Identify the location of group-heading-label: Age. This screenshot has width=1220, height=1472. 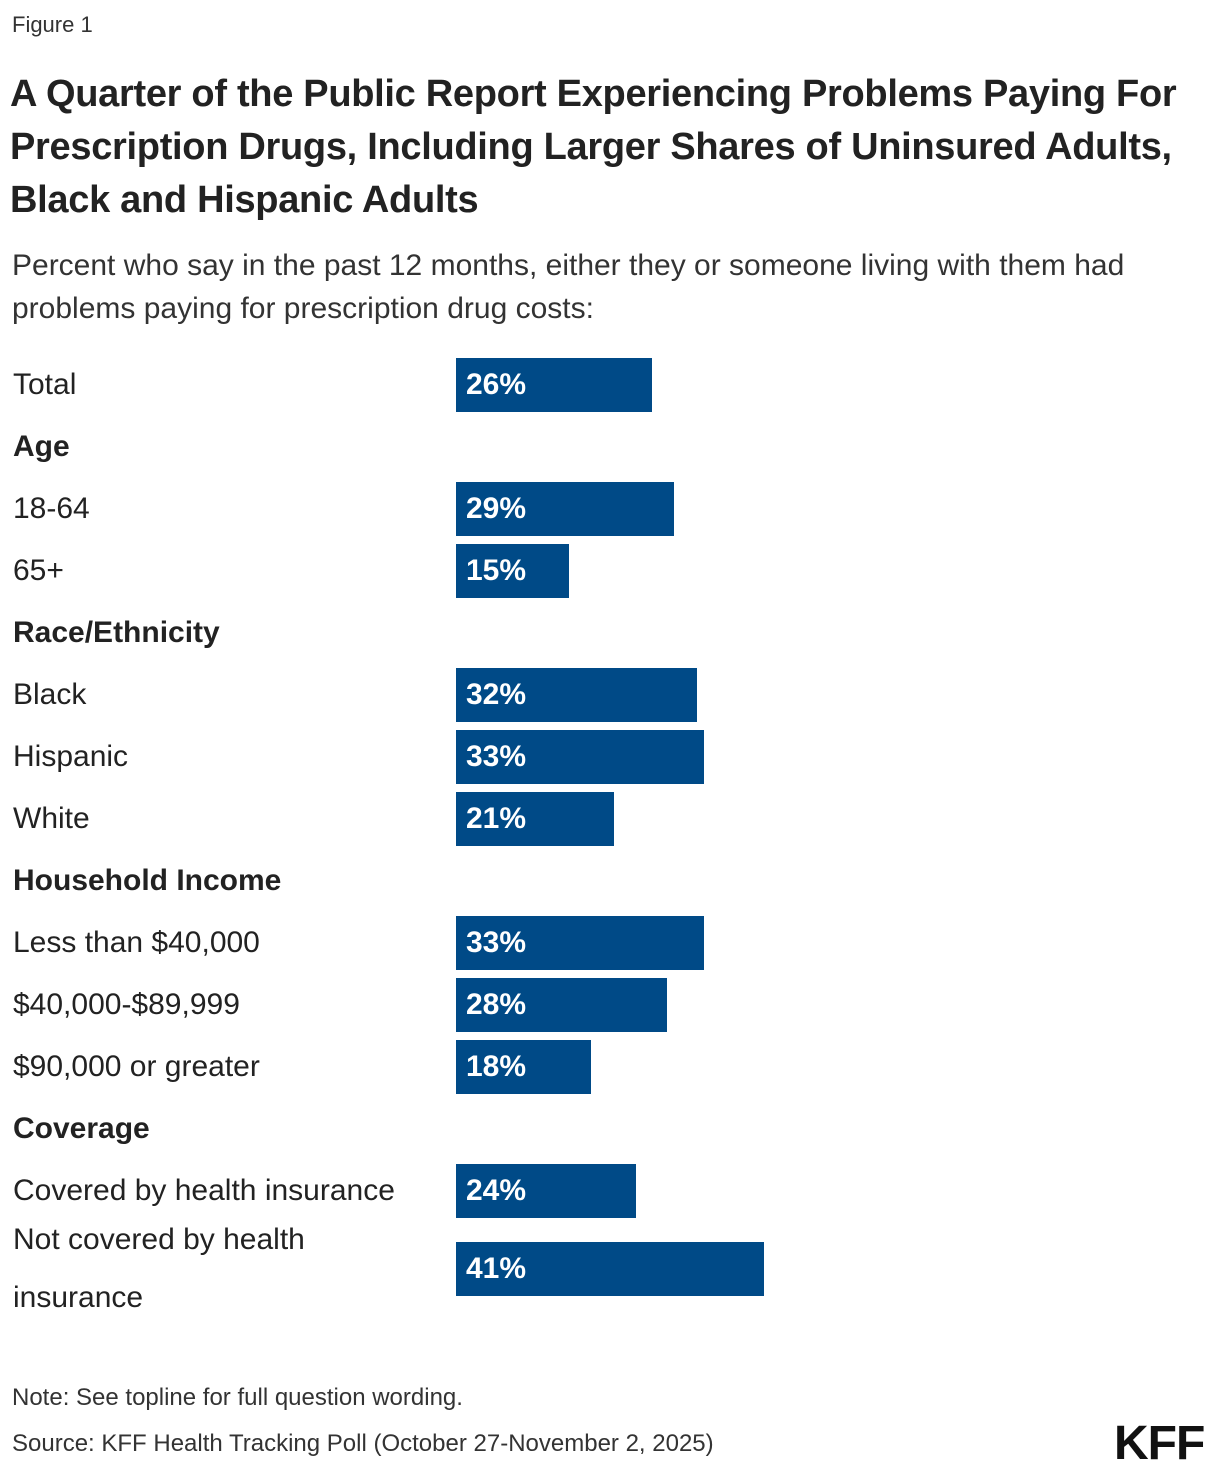
(41, 446).